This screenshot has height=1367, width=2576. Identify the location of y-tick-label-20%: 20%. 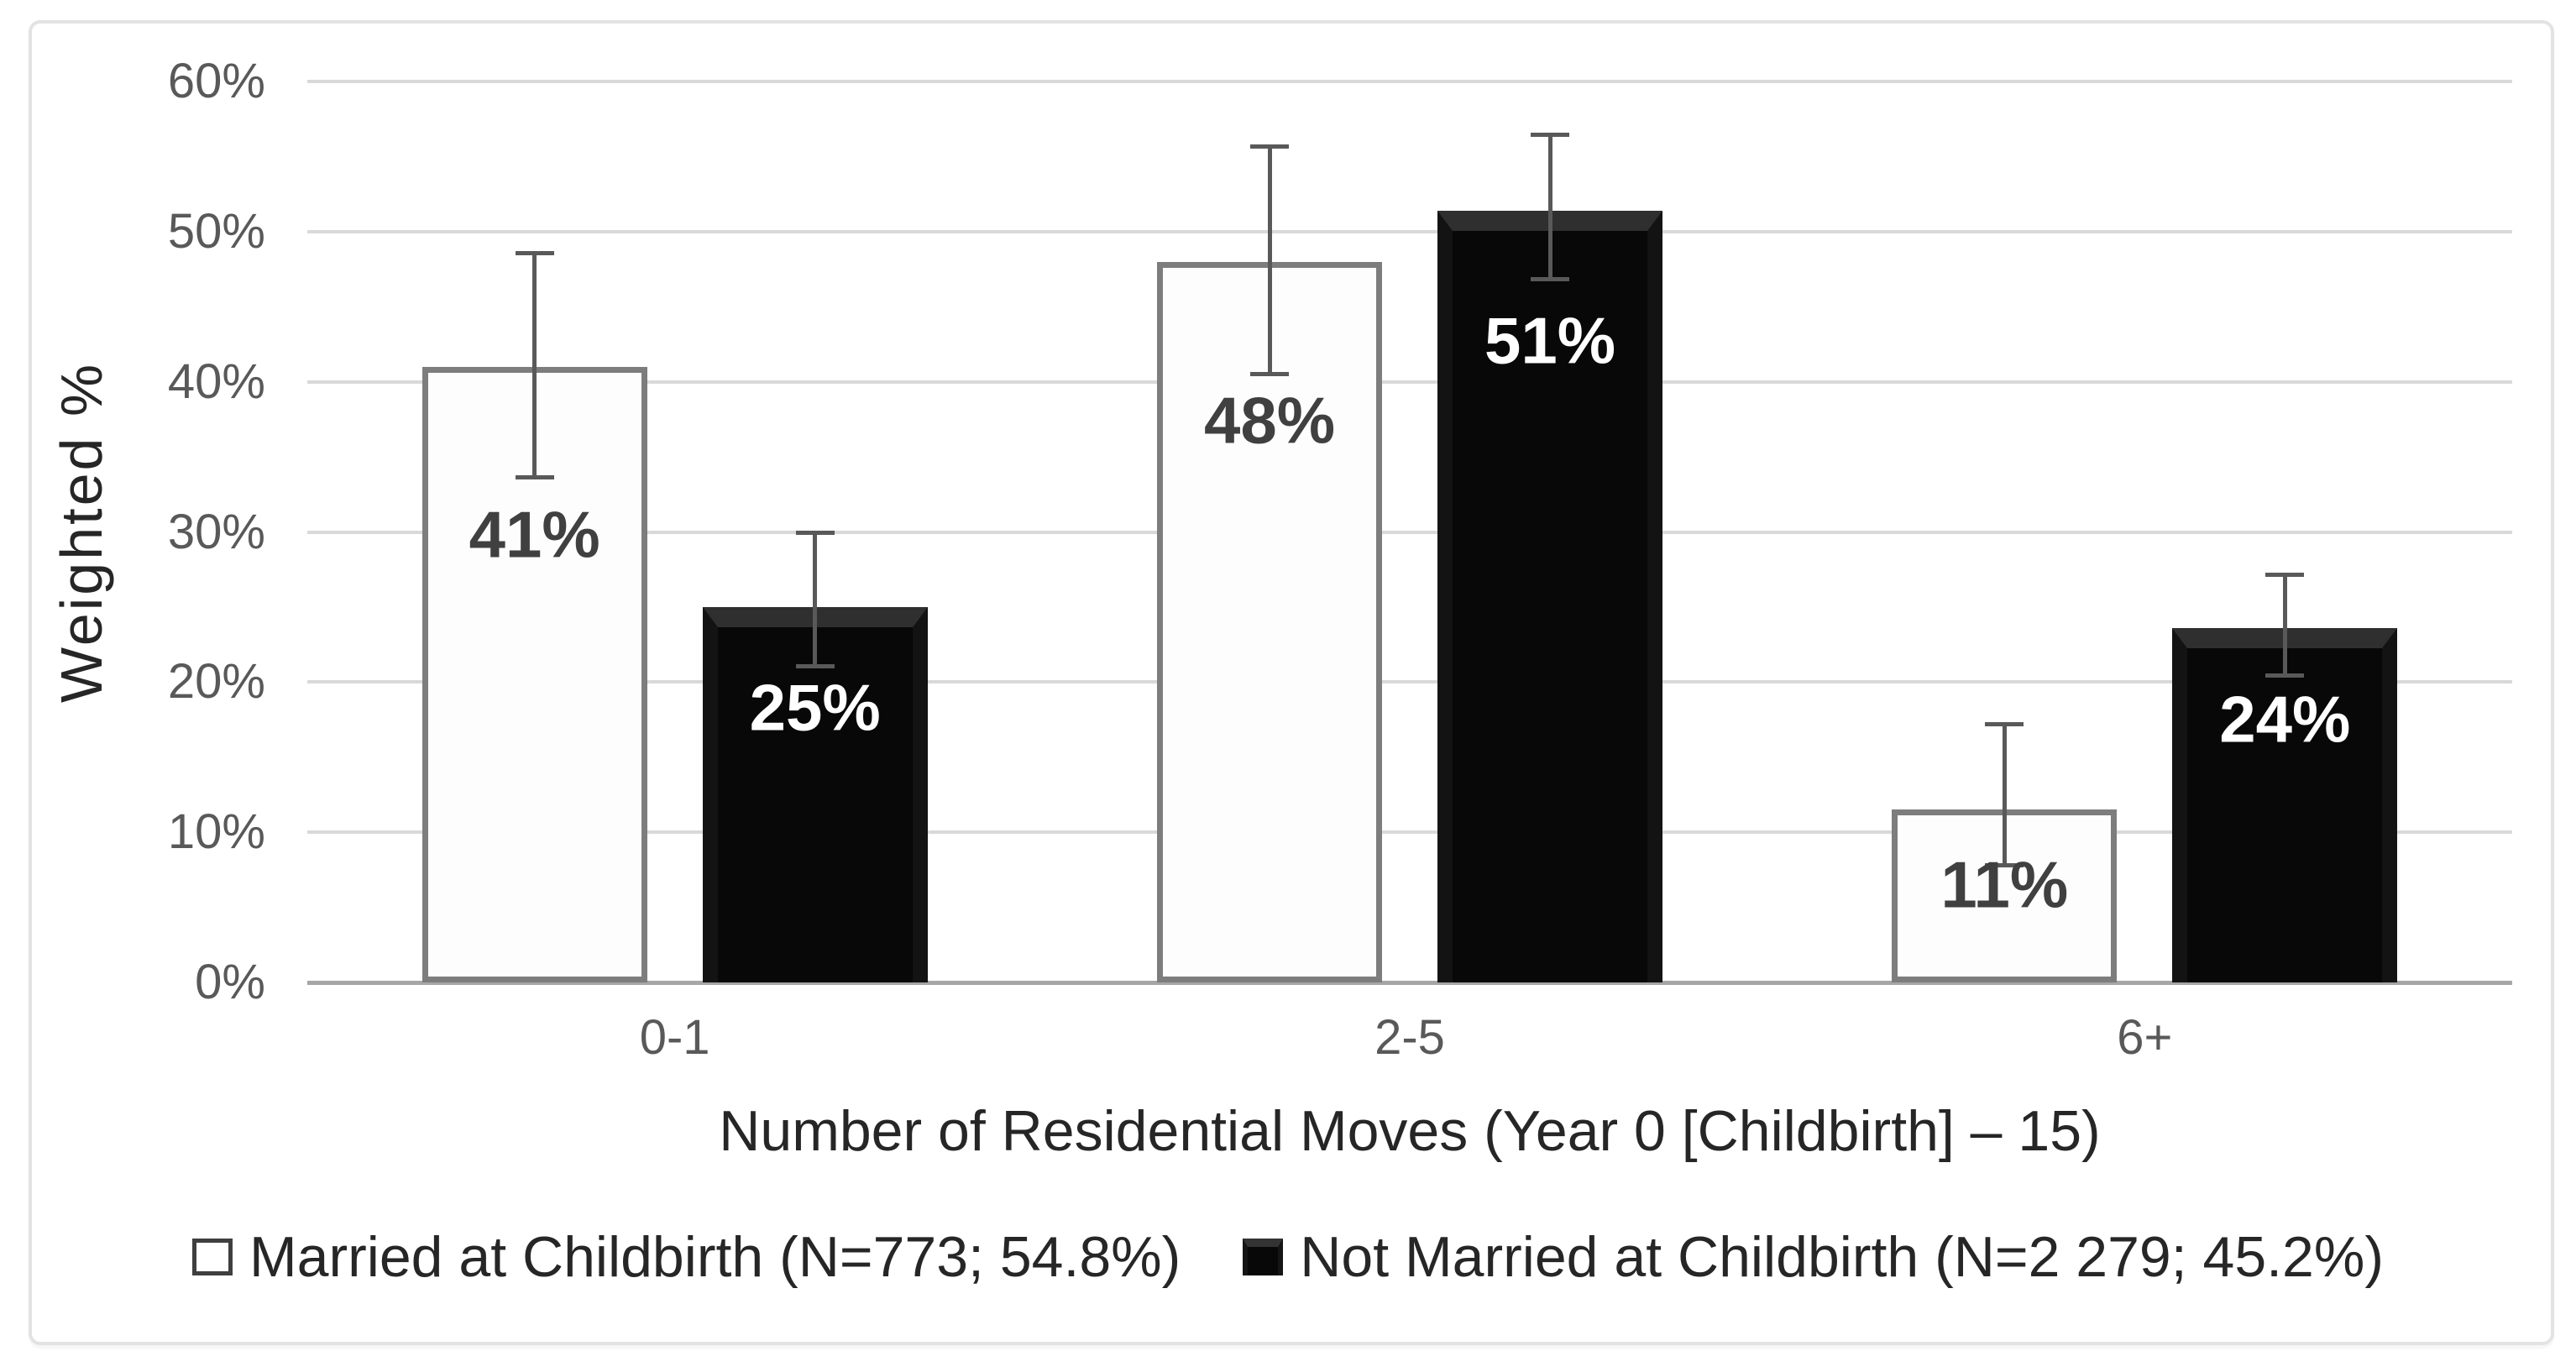
(216, 682).